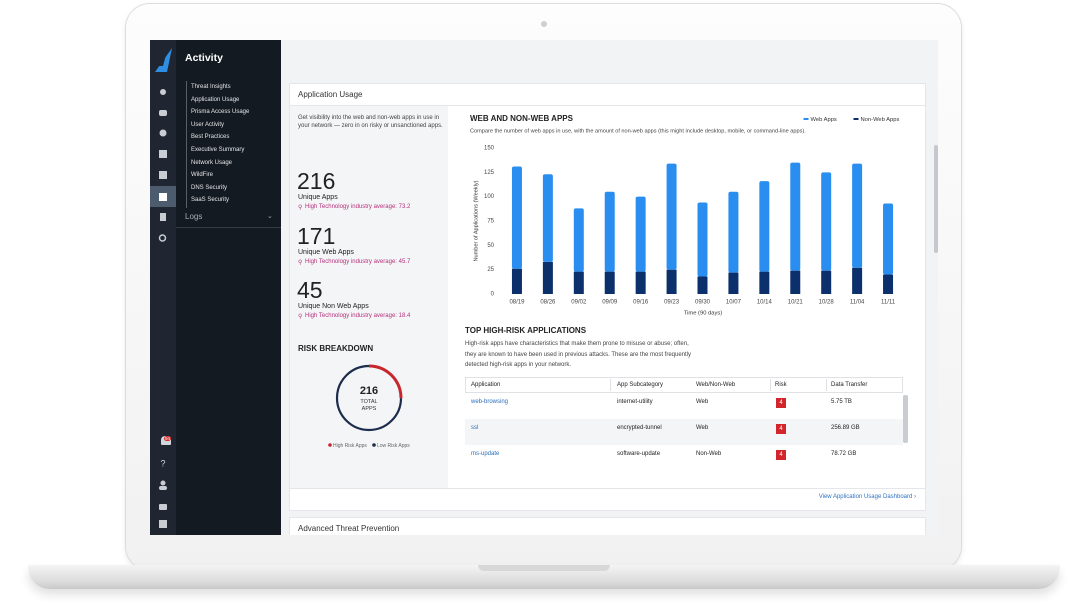 The height and width of the screenshot is (605, 1087). Describe the element at coordinates (544, 568) in the screenshot. I see `laptop-notch` at that location.